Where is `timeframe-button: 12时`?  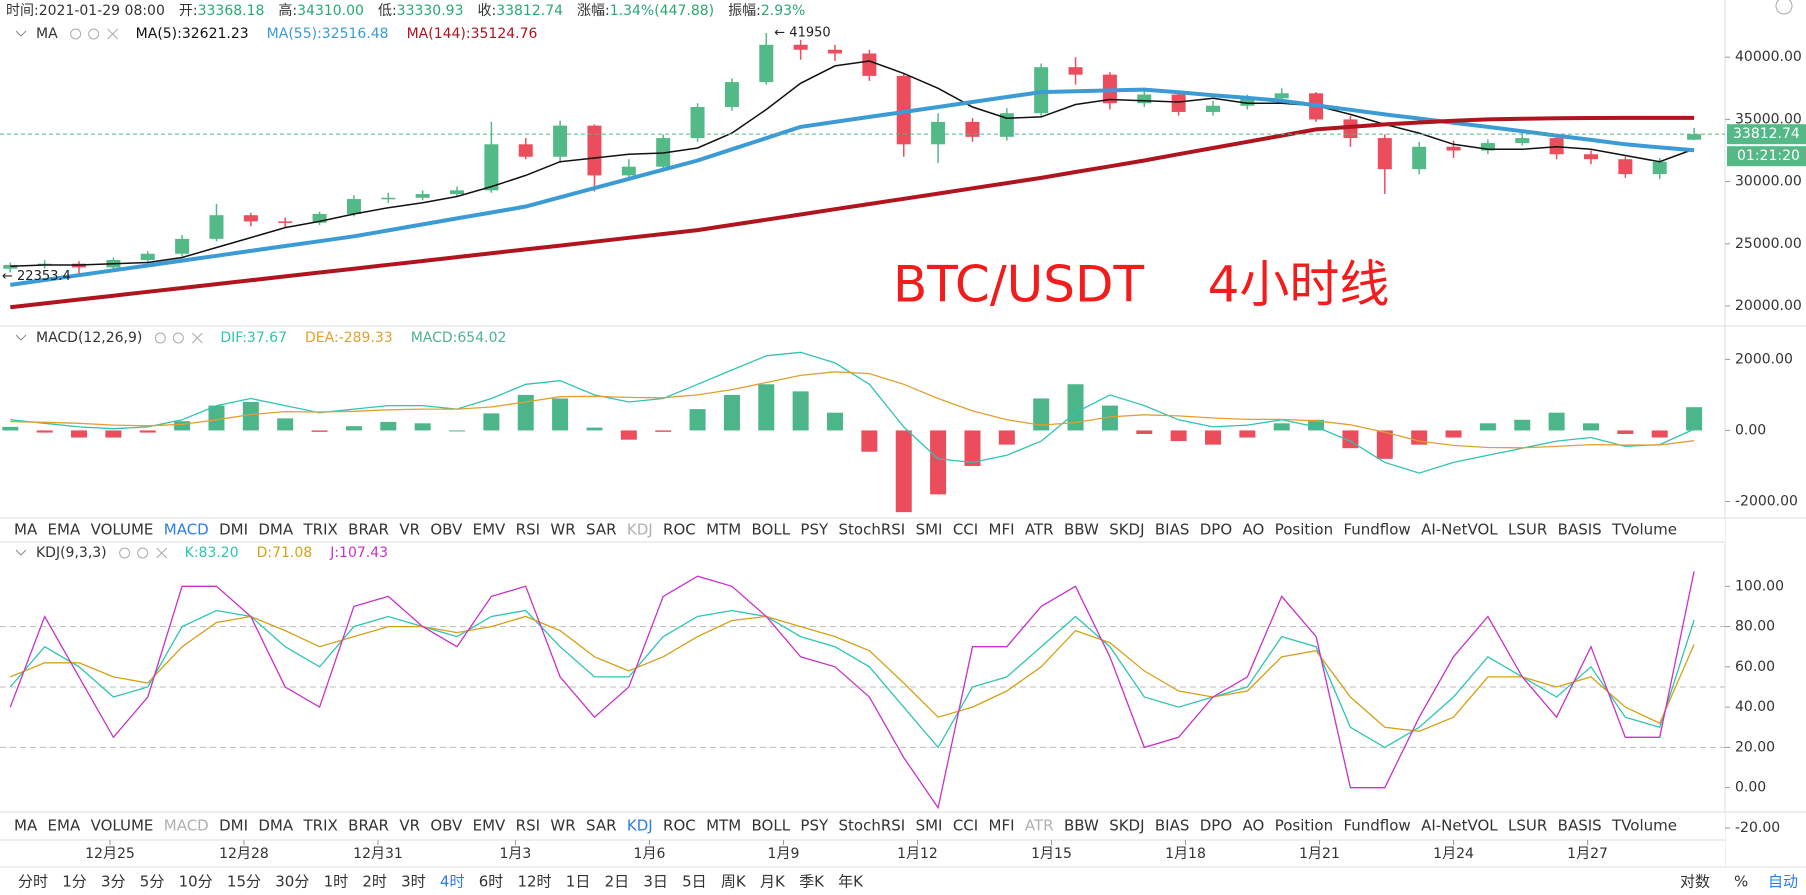 timeframe-button: 12时 is located at coordinates (534, 882).